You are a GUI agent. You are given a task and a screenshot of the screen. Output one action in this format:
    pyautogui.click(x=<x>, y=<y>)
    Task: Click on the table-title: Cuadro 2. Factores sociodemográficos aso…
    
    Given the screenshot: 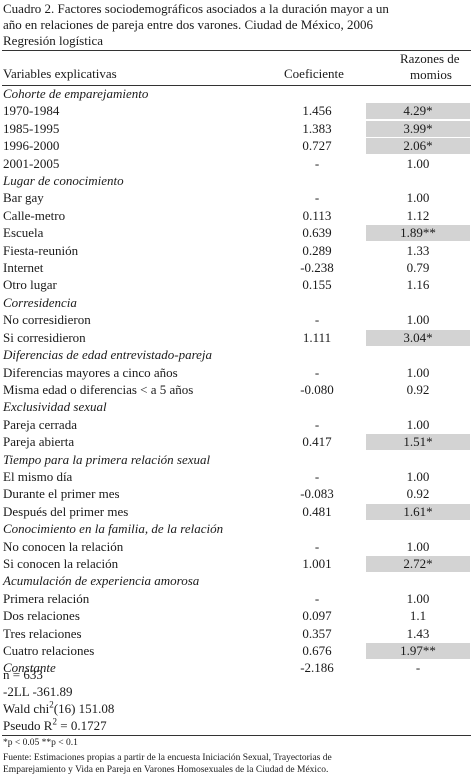 What is the action you would take?
    pyautogui.click(x=237, y=25)
    